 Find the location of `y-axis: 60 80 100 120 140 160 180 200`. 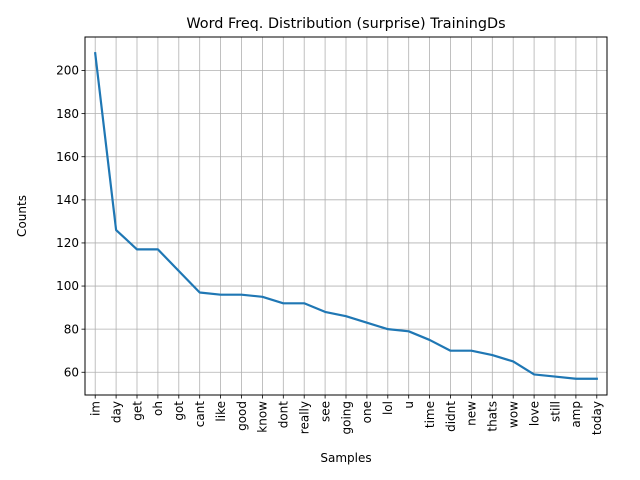

y-axis: 60 80 100 120 140 160 180 200 is located at coordinates (70, 221).